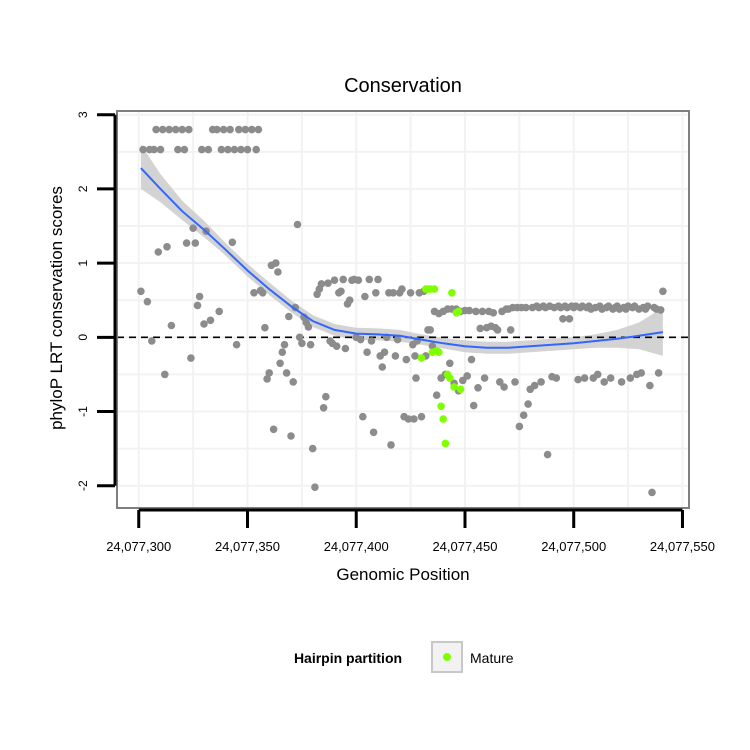 The height and width of the screenshot is (750, 750). I want to click on y-tick-label: 1, so click(83, 262).